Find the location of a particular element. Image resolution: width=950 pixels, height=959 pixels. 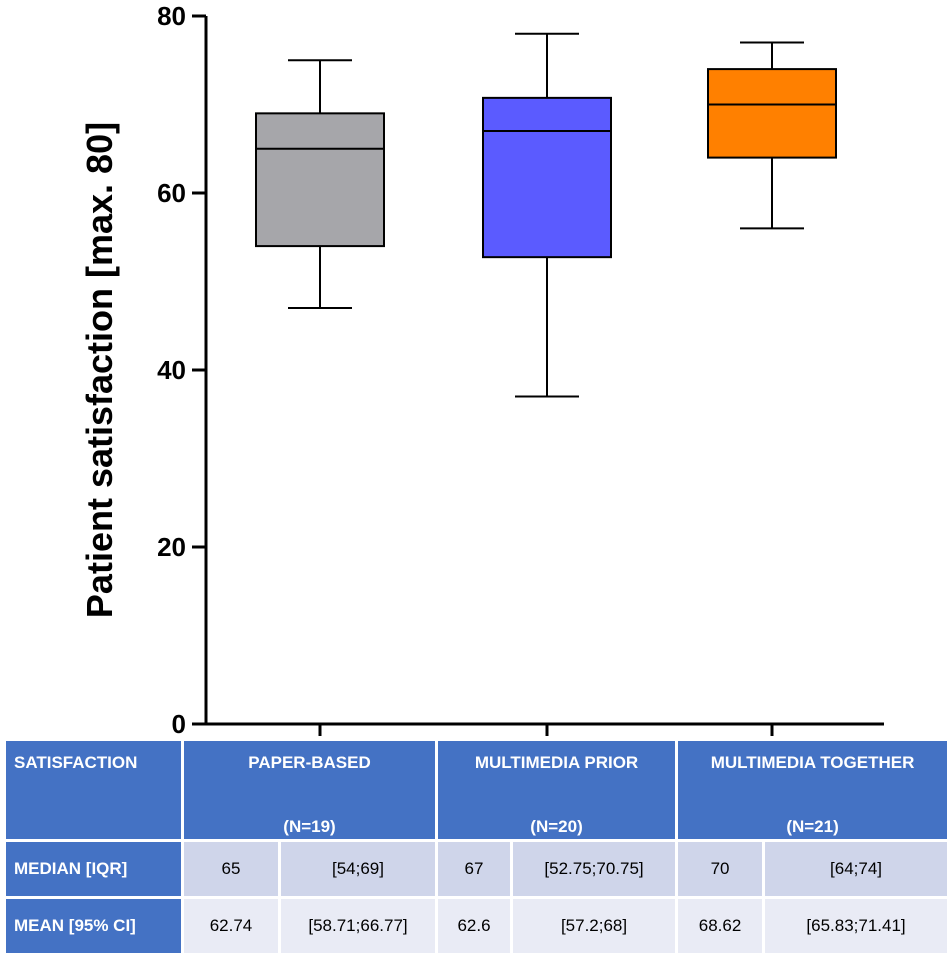

y-tick-label: 40 is located at coordinates (171, 370).